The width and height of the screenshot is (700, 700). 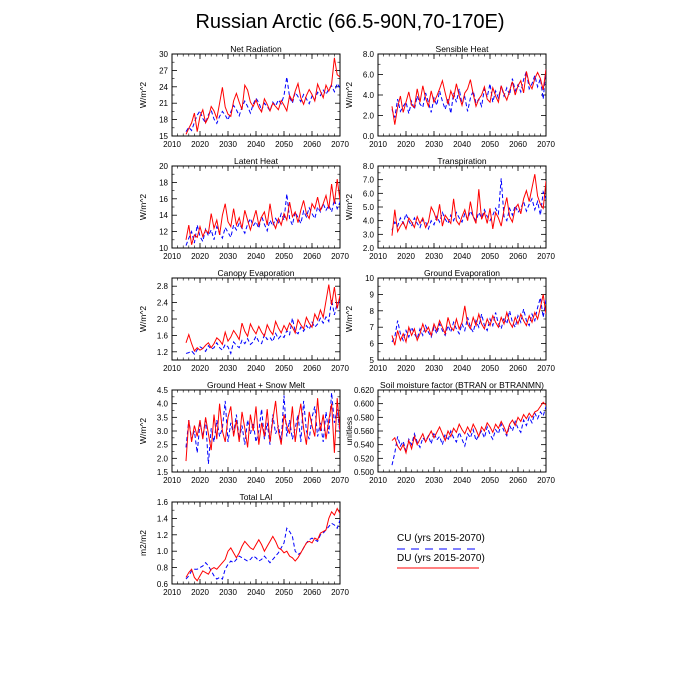 What do you see at coordinates (441, 551) in the screenshot?
I see `legend: CU (yrs 2015-2070) DU (yrs 2015-2070)` at bounding box center [441, 551].